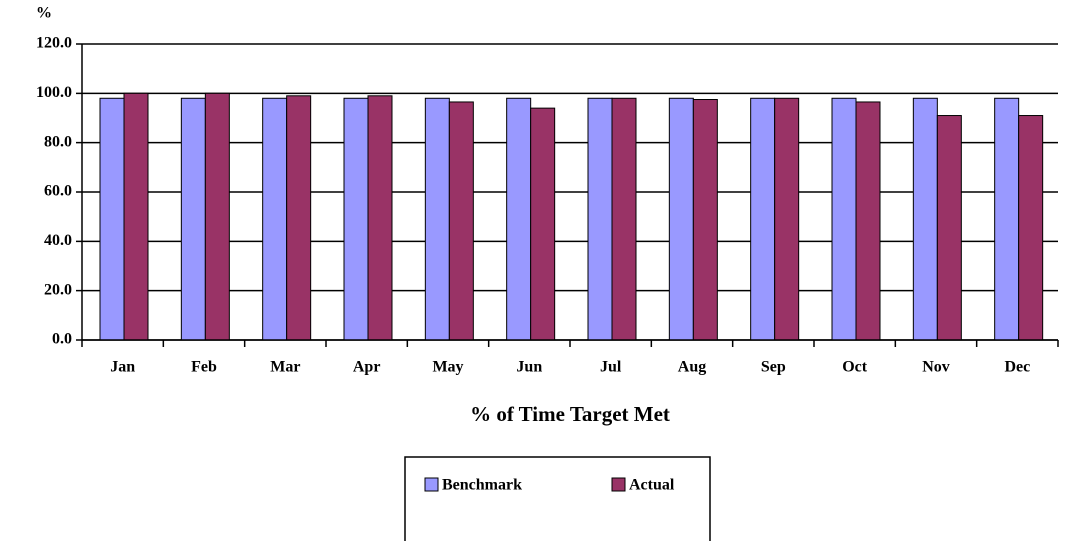 This screenshot has width=1066, height=541. Describe the element at coordinates (482, 485) in the screenshot. I see `legend-label: Benchmark` at that location.